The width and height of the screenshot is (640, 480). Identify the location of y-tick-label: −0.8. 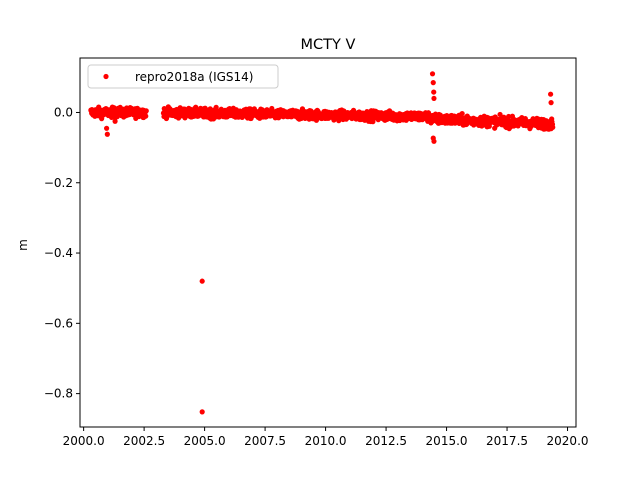
(58, 394).